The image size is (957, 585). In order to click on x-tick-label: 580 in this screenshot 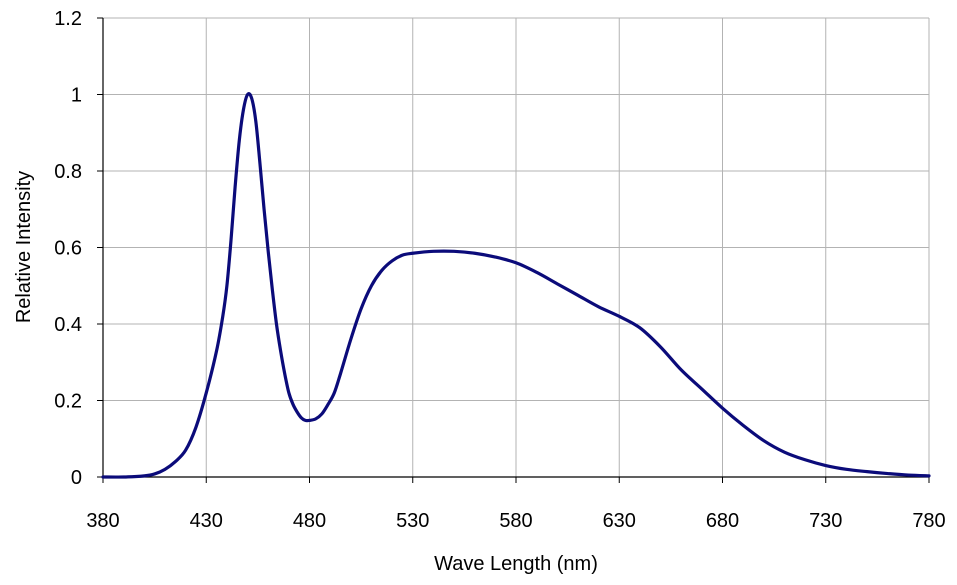, I will do `click(515, 521)`.